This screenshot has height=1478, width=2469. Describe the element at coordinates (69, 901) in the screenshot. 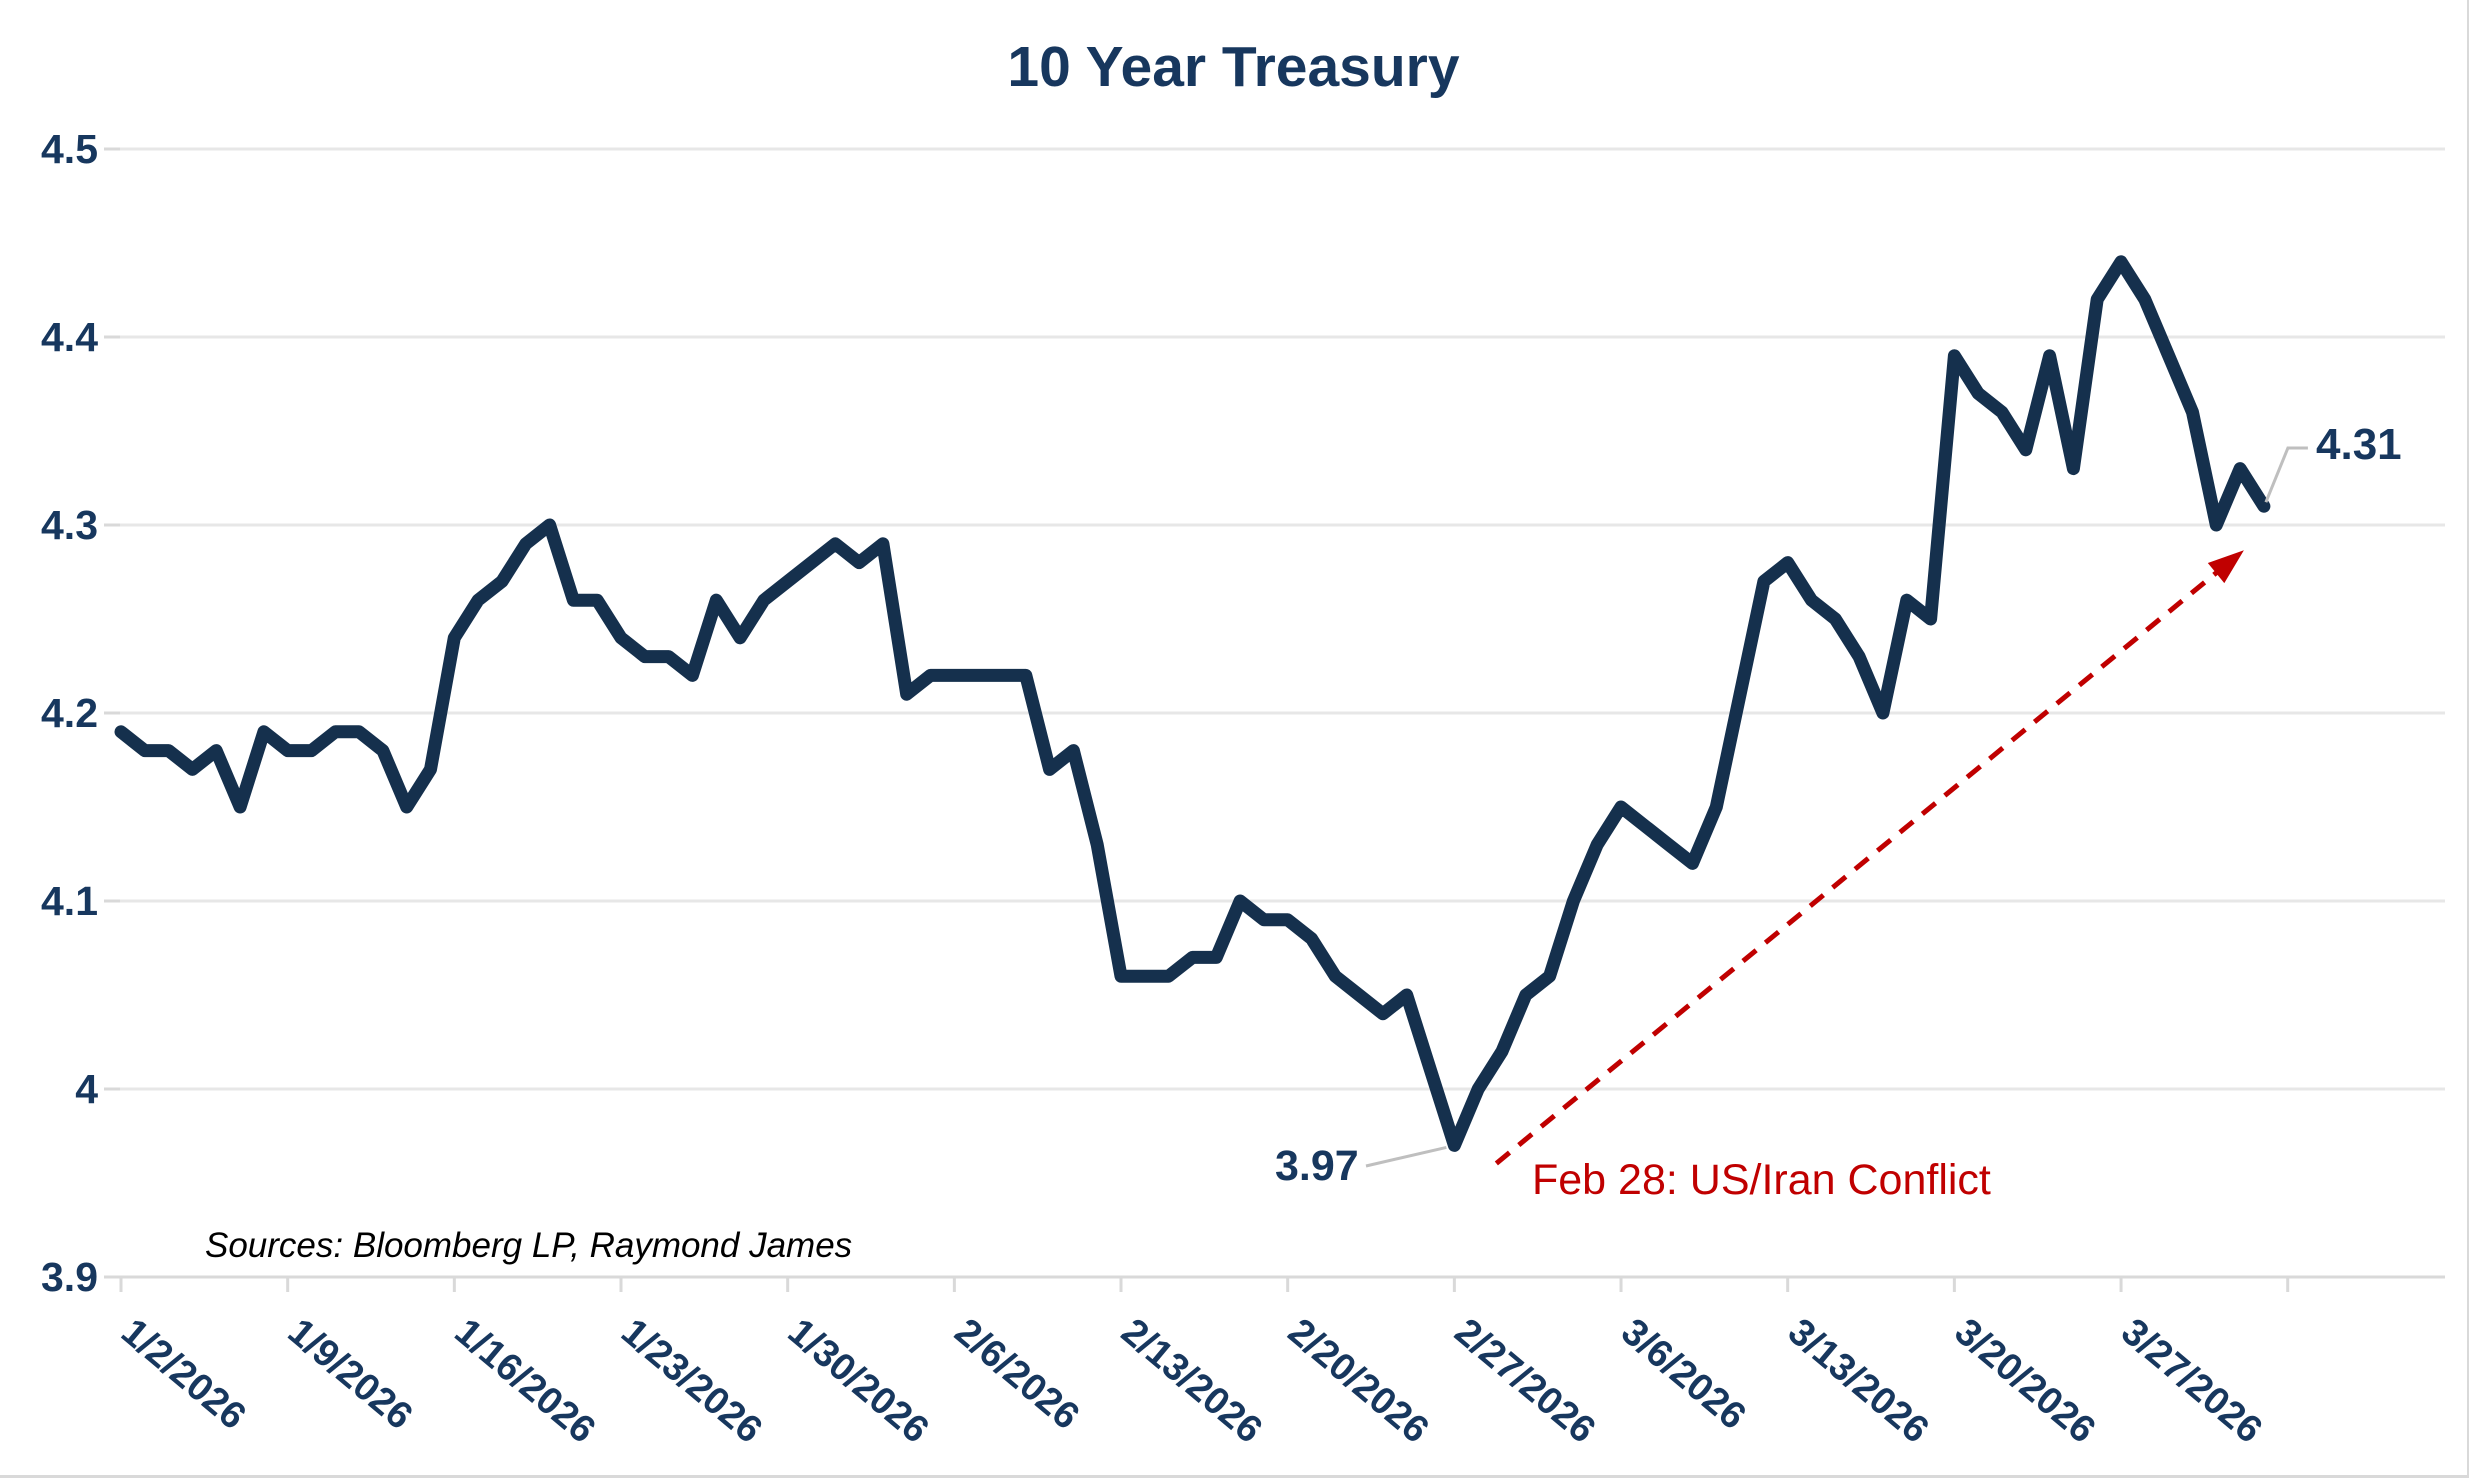

I see `y-axis-label: 4.1` at that location.